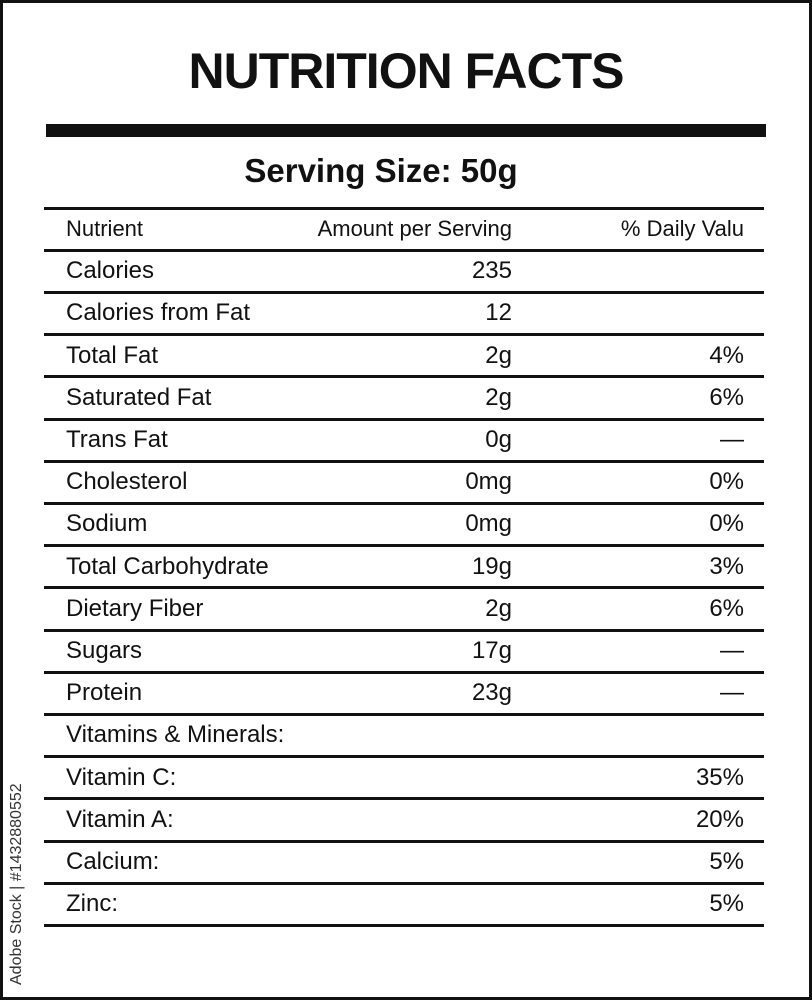 Image resolution: width=812 pixels, height=1000 pixels. I want to click on cell: Vitamins & Minerals:, so click(175, 735).